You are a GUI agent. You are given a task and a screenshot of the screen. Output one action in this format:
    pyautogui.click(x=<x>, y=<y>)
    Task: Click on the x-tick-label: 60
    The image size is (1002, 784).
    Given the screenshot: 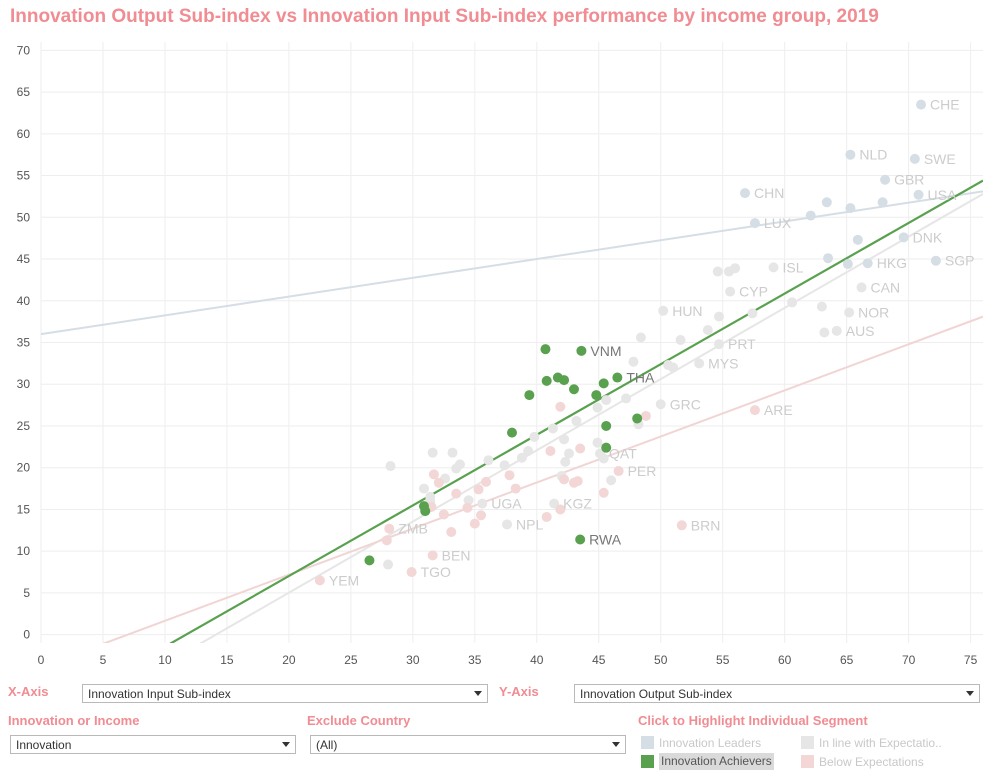 What is the action you would take?
    pyautogui.click(x=785, y=660)
    